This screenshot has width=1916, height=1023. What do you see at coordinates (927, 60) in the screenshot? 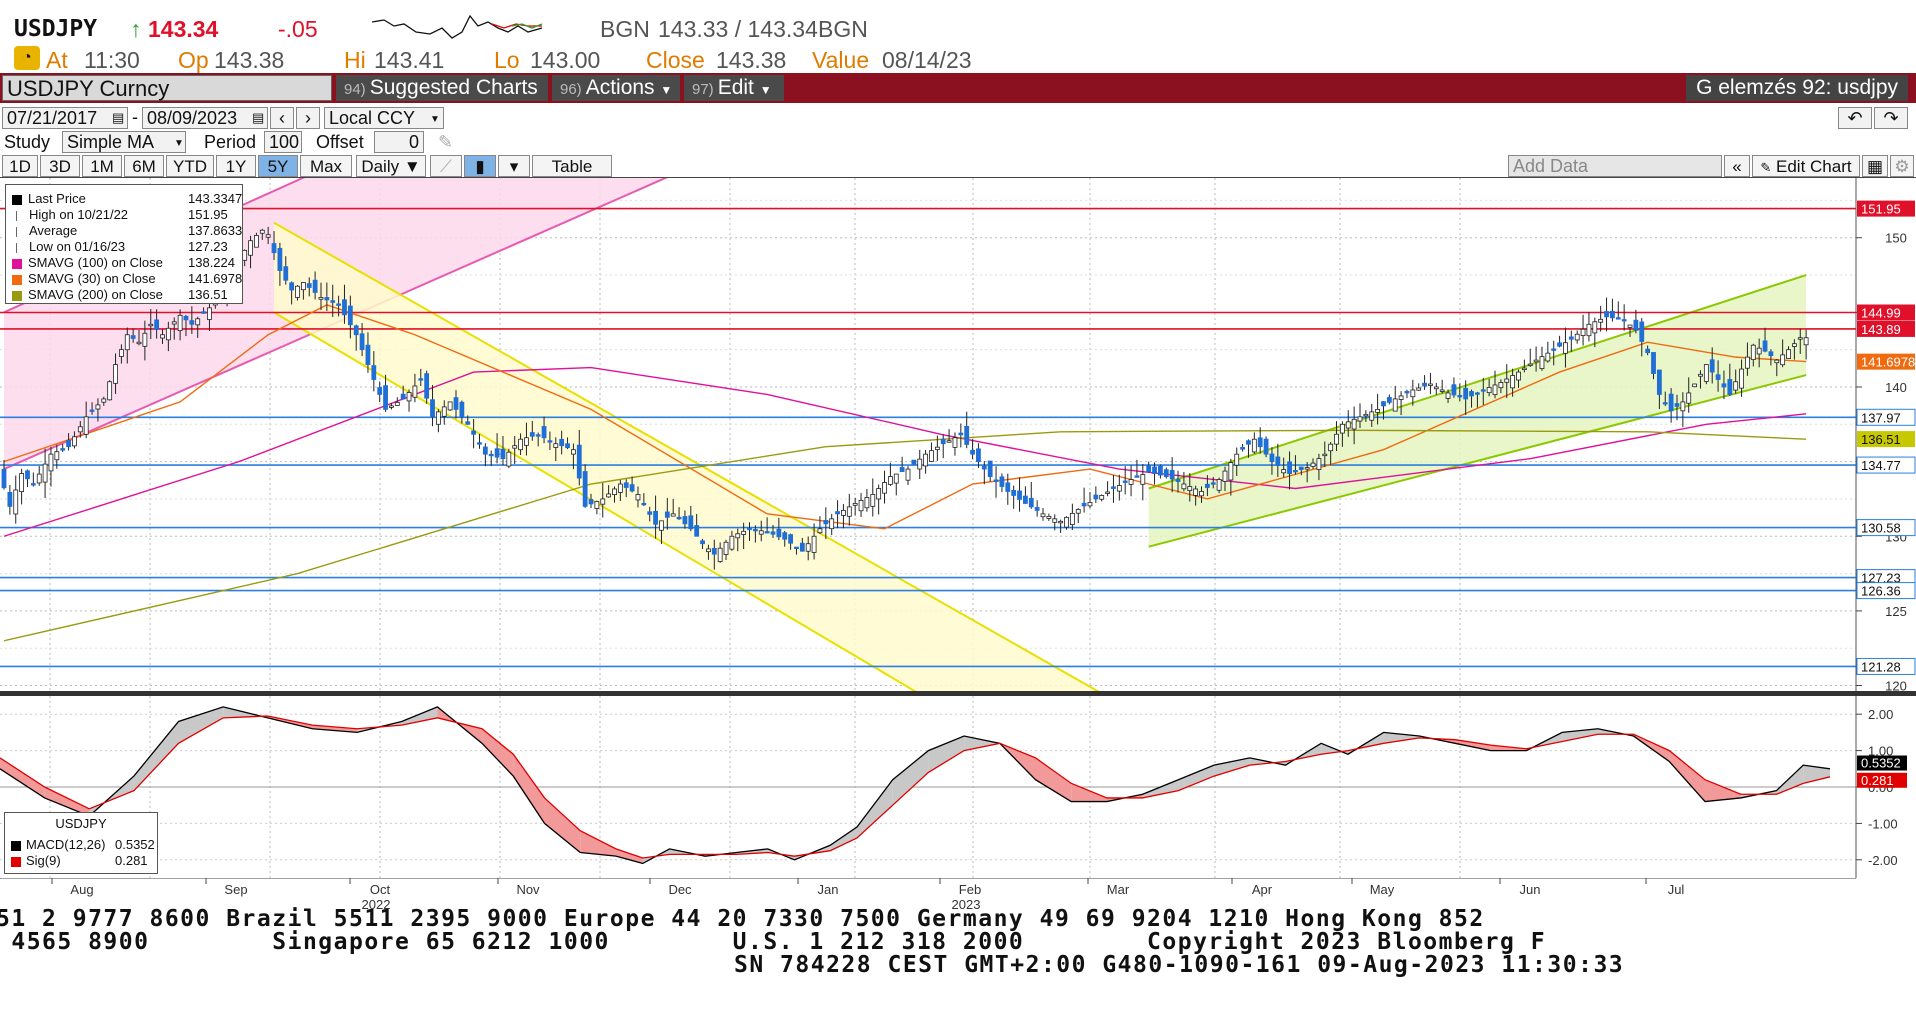
I see `value-date: 08/14/23` at bounding box center [927, 60].